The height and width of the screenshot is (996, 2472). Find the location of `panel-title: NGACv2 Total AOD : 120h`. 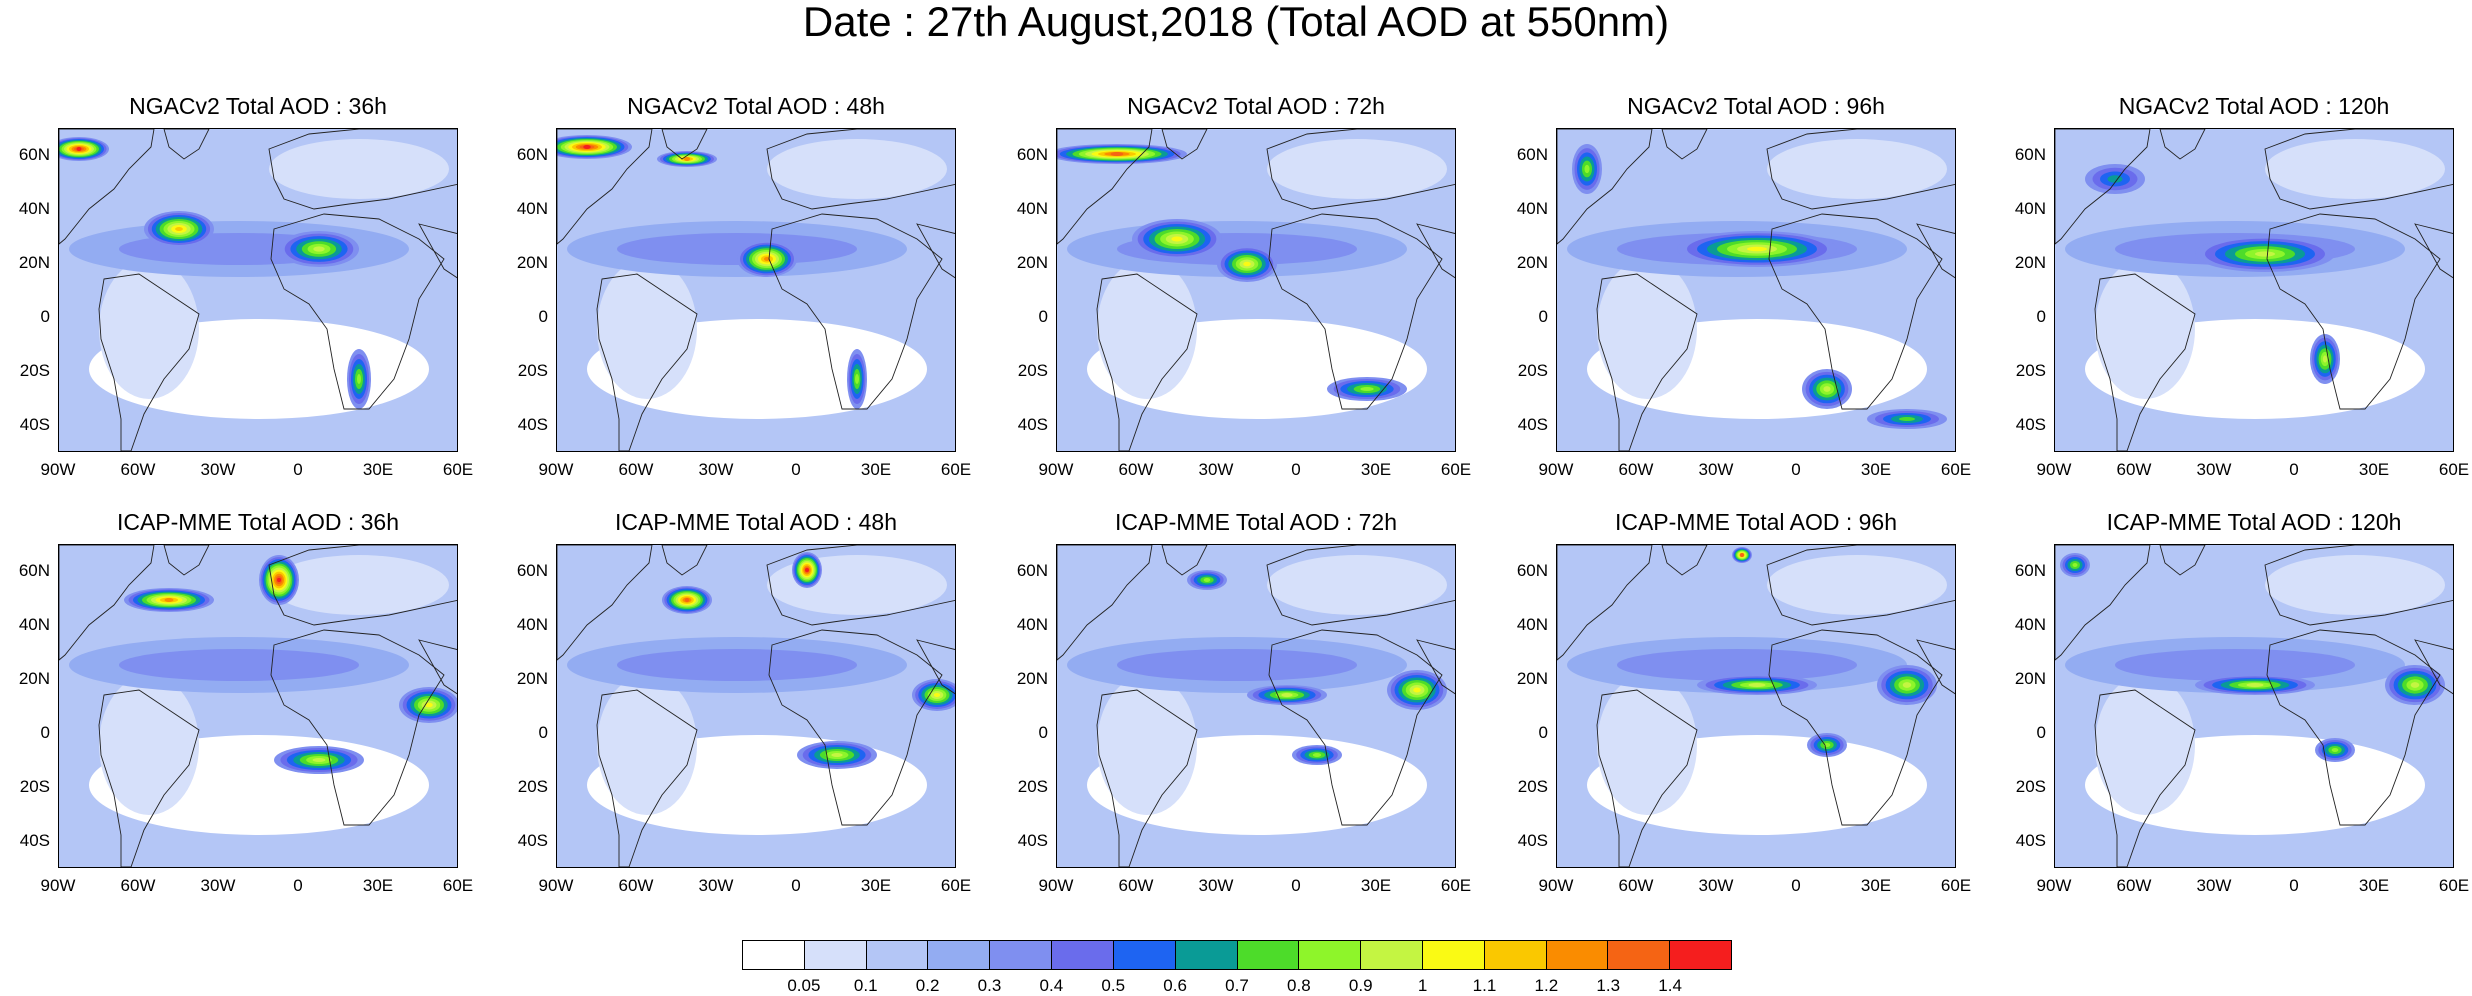

panel-title: NGACv2 Total AOD : 120h is located at coordinates (2254, 106).